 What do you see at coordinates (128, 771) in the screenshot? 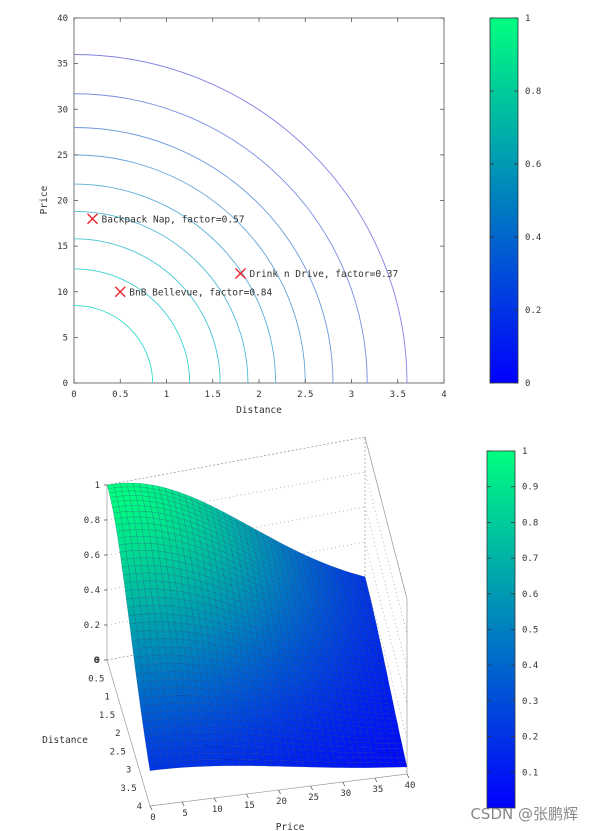
I see `distance-tick-label: 3` at bounding box center [128, 771].